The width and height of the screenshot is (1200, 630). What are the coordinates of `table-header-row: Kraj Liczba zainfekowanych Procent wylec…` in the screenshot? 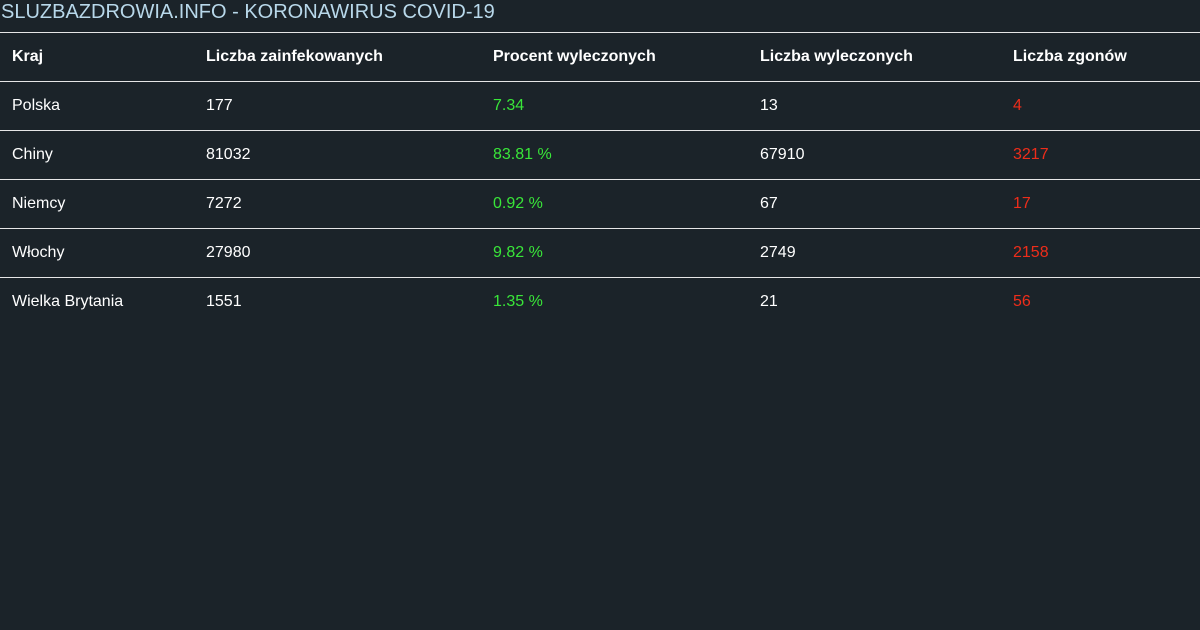 It's located at (600, 57).